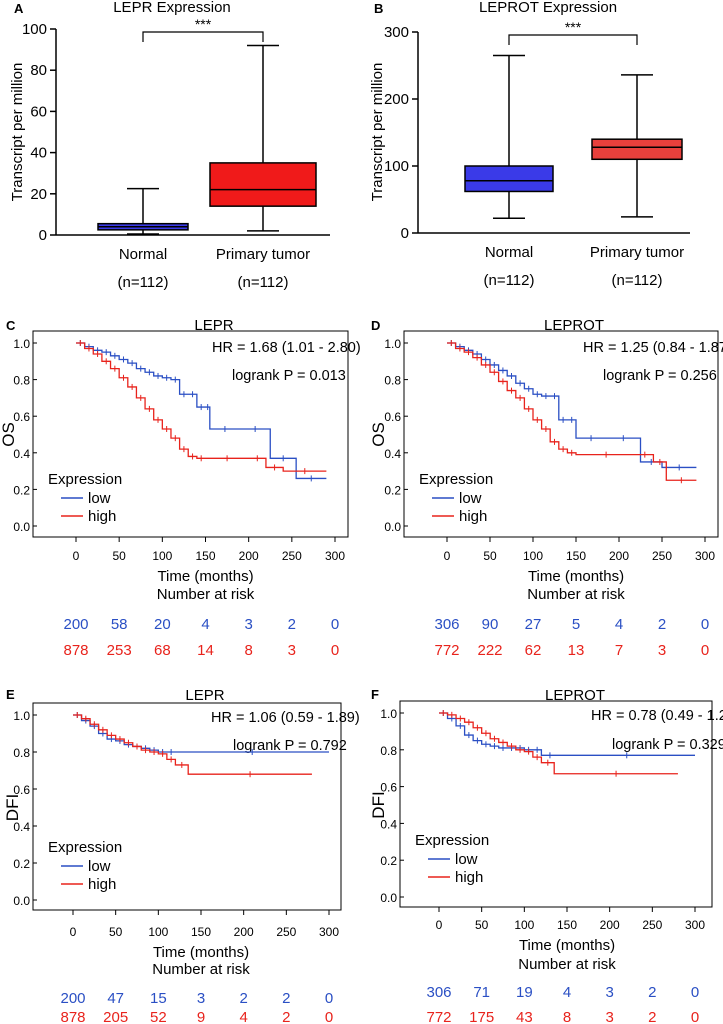 The height and width of the screenshot is (1024, 723). Describe the element at coordinates (396, 99) in the screenshot. I see `y-tick-label: 200` at that location.